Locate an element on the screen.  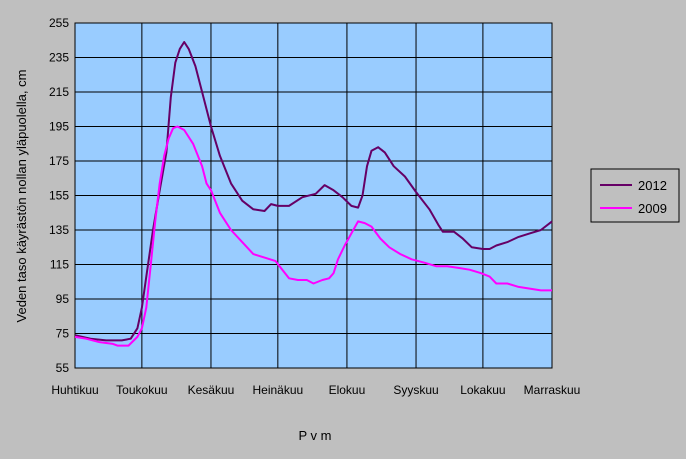
y-tick-label: 235 is located at coordinates (59, 58).